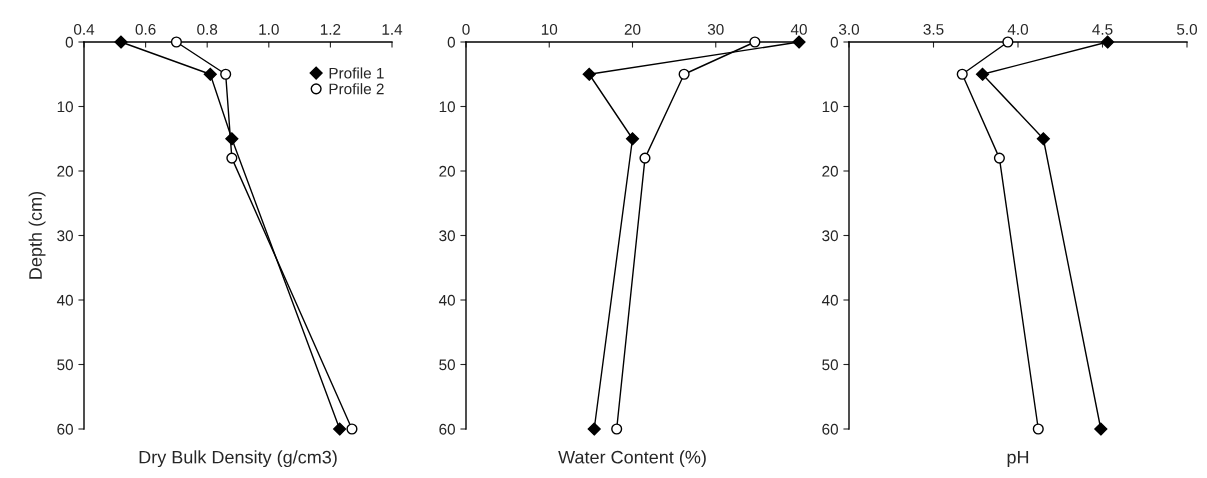  Describe the element at coordinates (330, 29) in the screenshot. I see `x-tick-label: 1.2` at that location.